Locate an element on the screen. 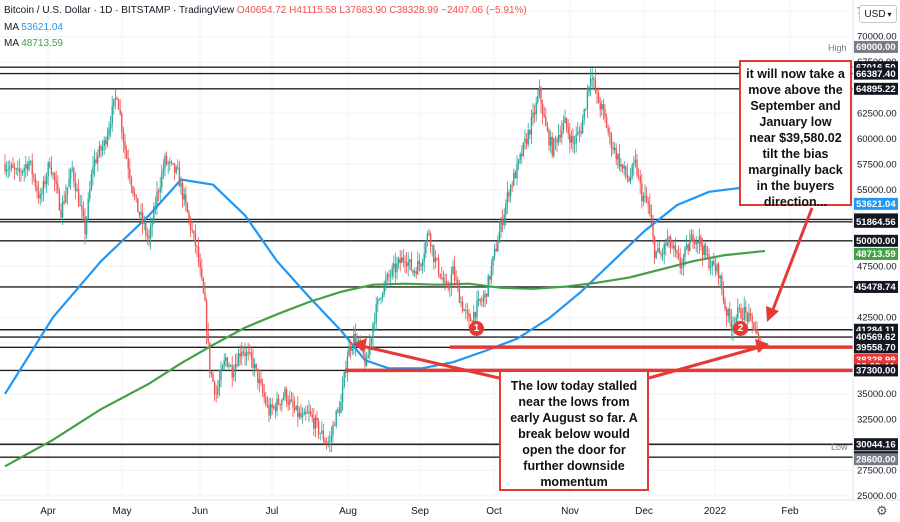 The image size is (900, 522). annotation-line: The low today stalled is located at coordinates (574, 386).